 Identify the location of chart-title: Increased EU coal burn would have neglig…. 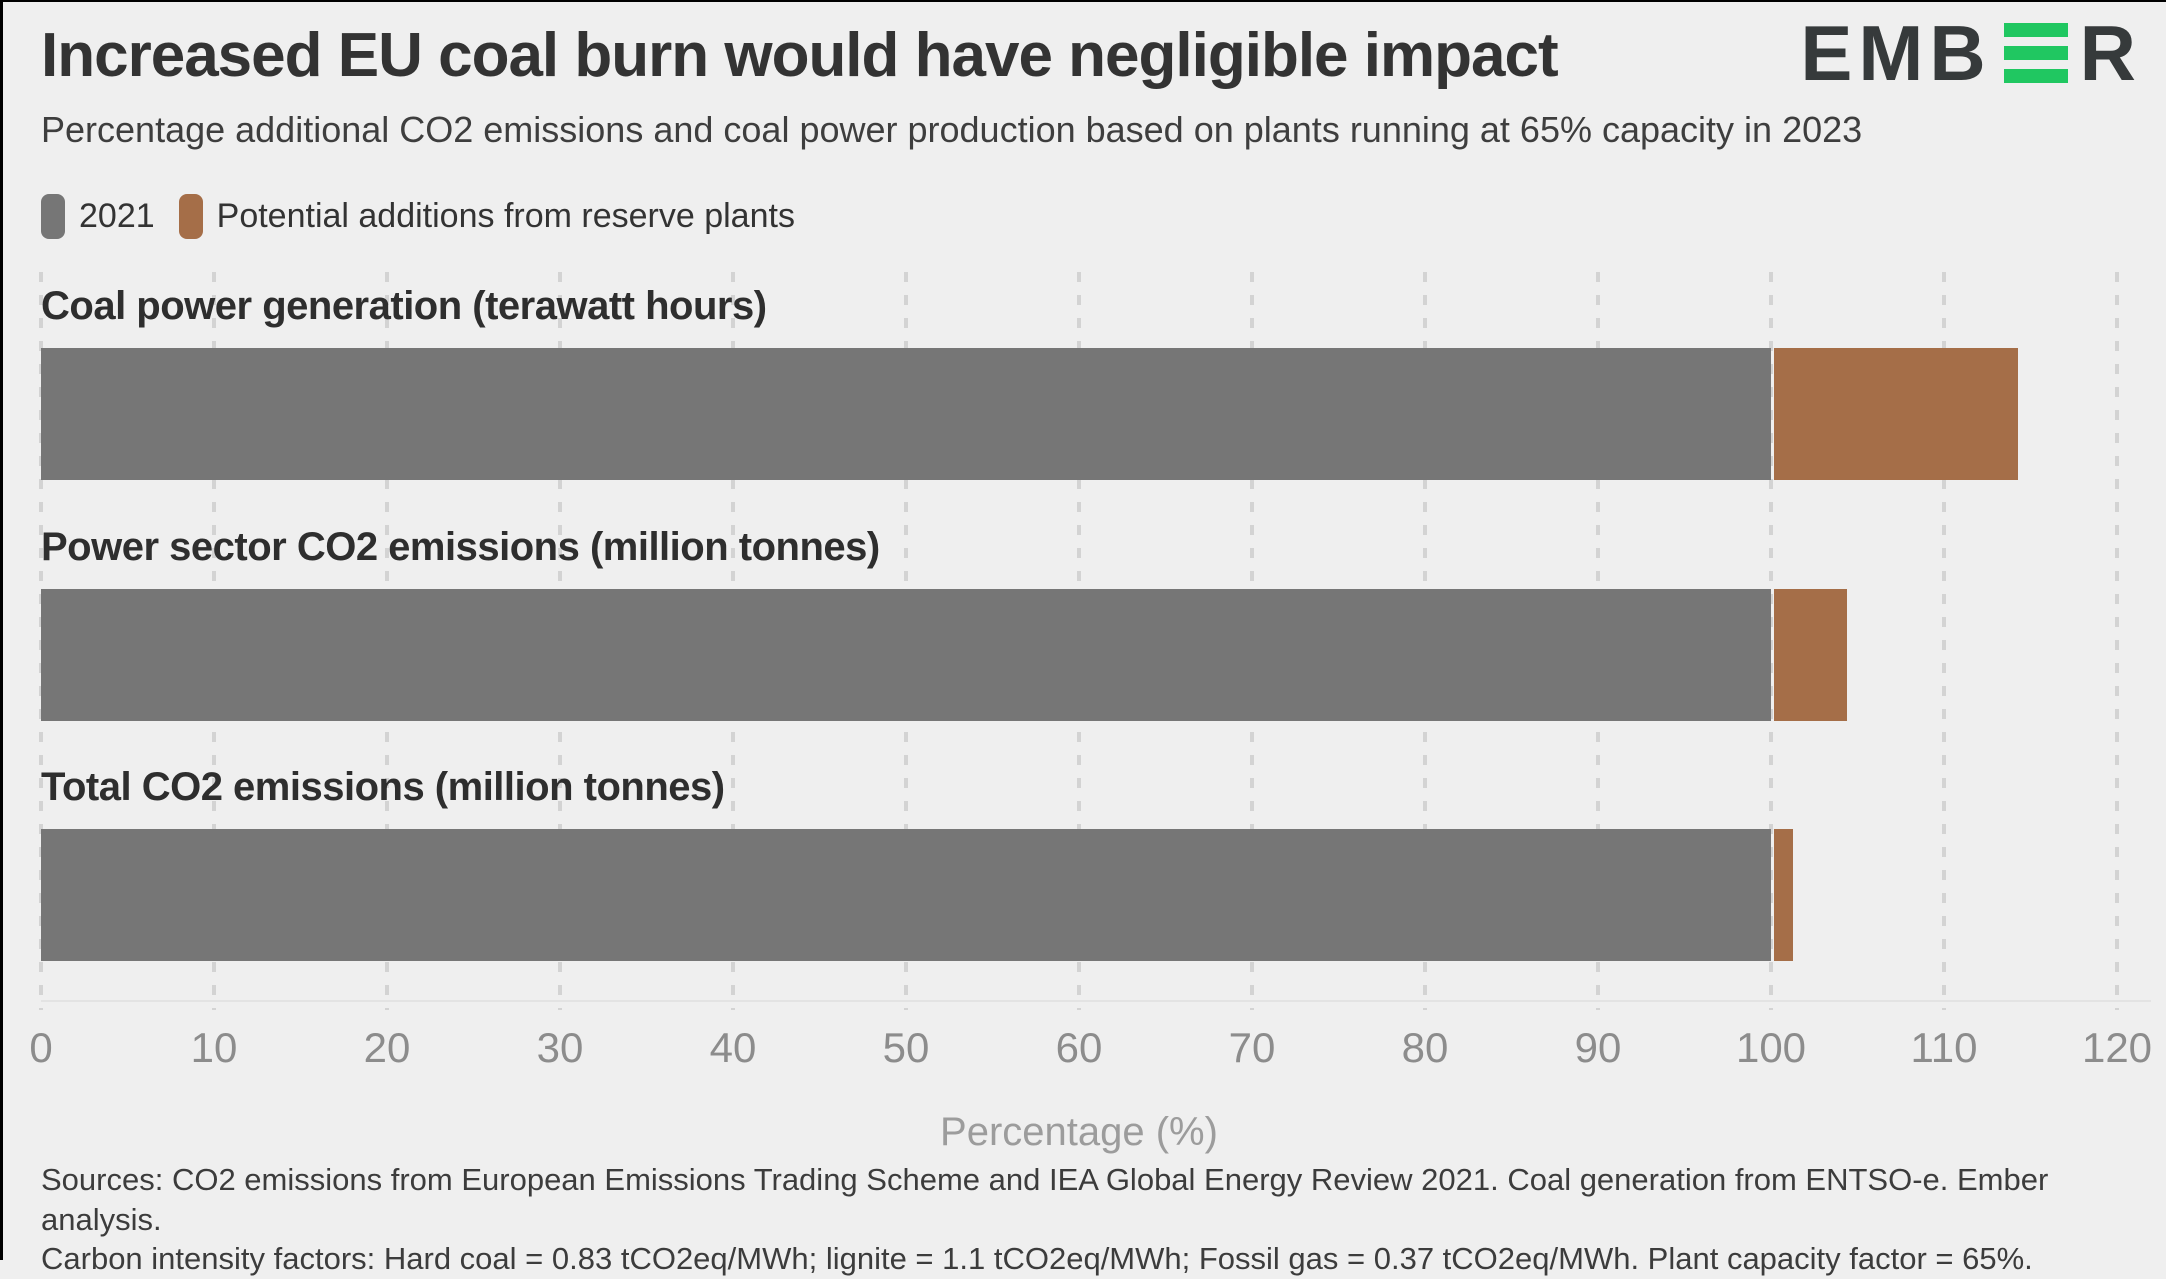
(800, 55).